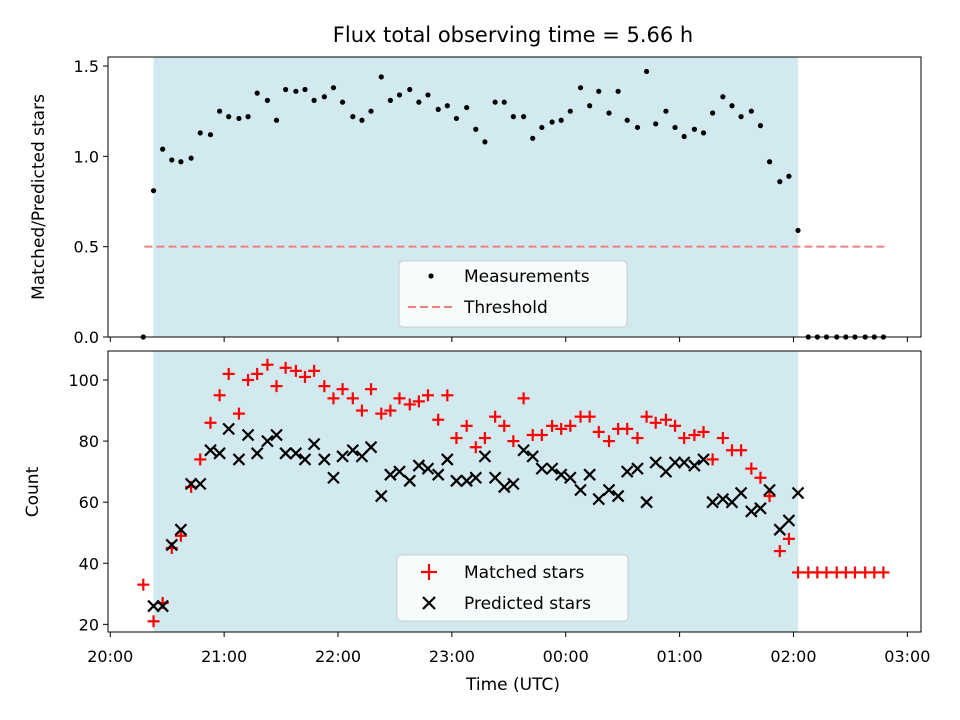 The image size is (960, 720). Describe the element at coordinates (89, 502) in the screenshot. I see `bottom-y-tick-label: 60` at that location.